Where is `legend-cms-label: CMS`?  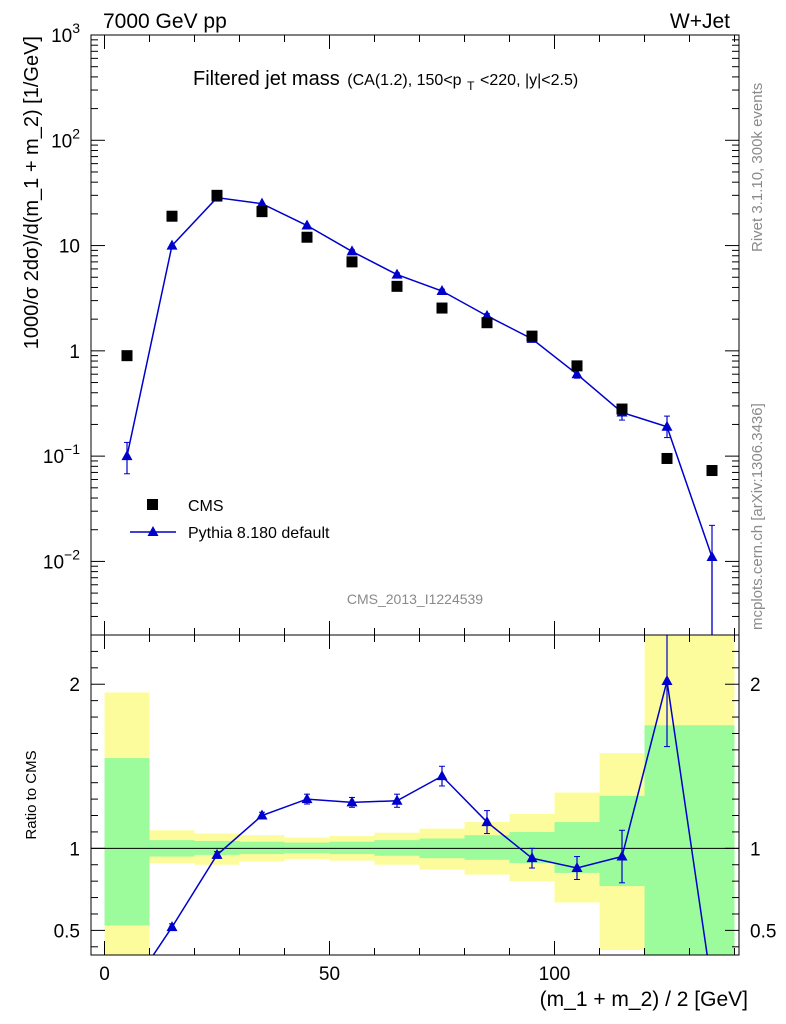
legend-cms-label: CMS is located at coordinates (206, 506).